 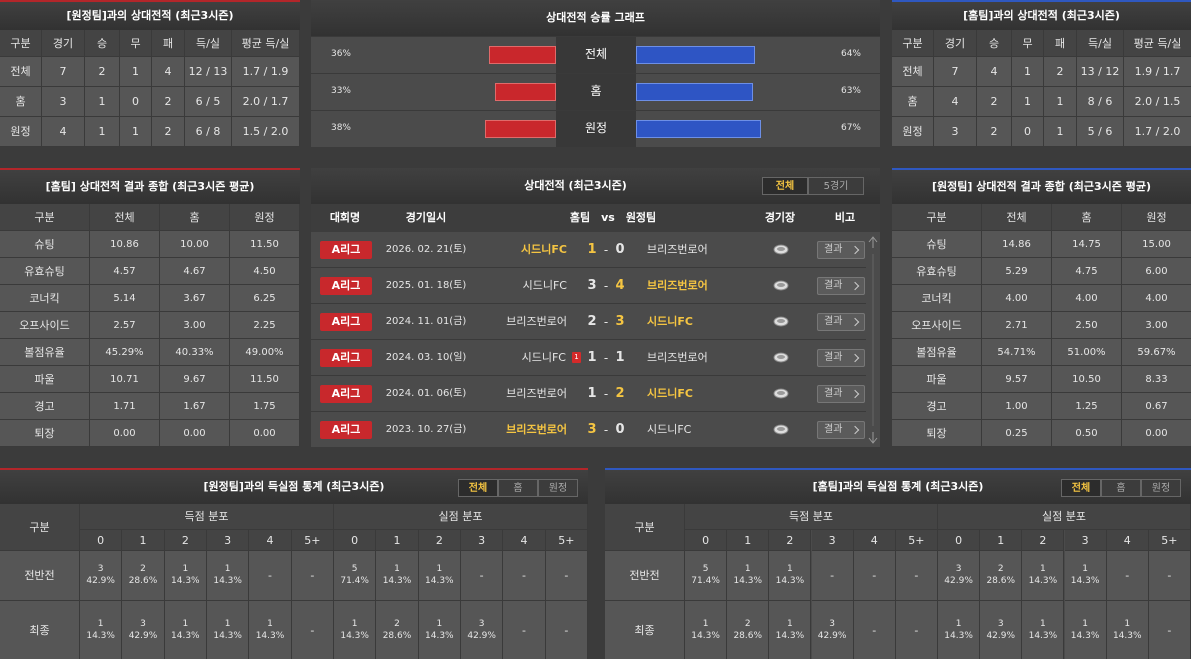 I want to click on tab: 5경기, so click(x=836, y=186).